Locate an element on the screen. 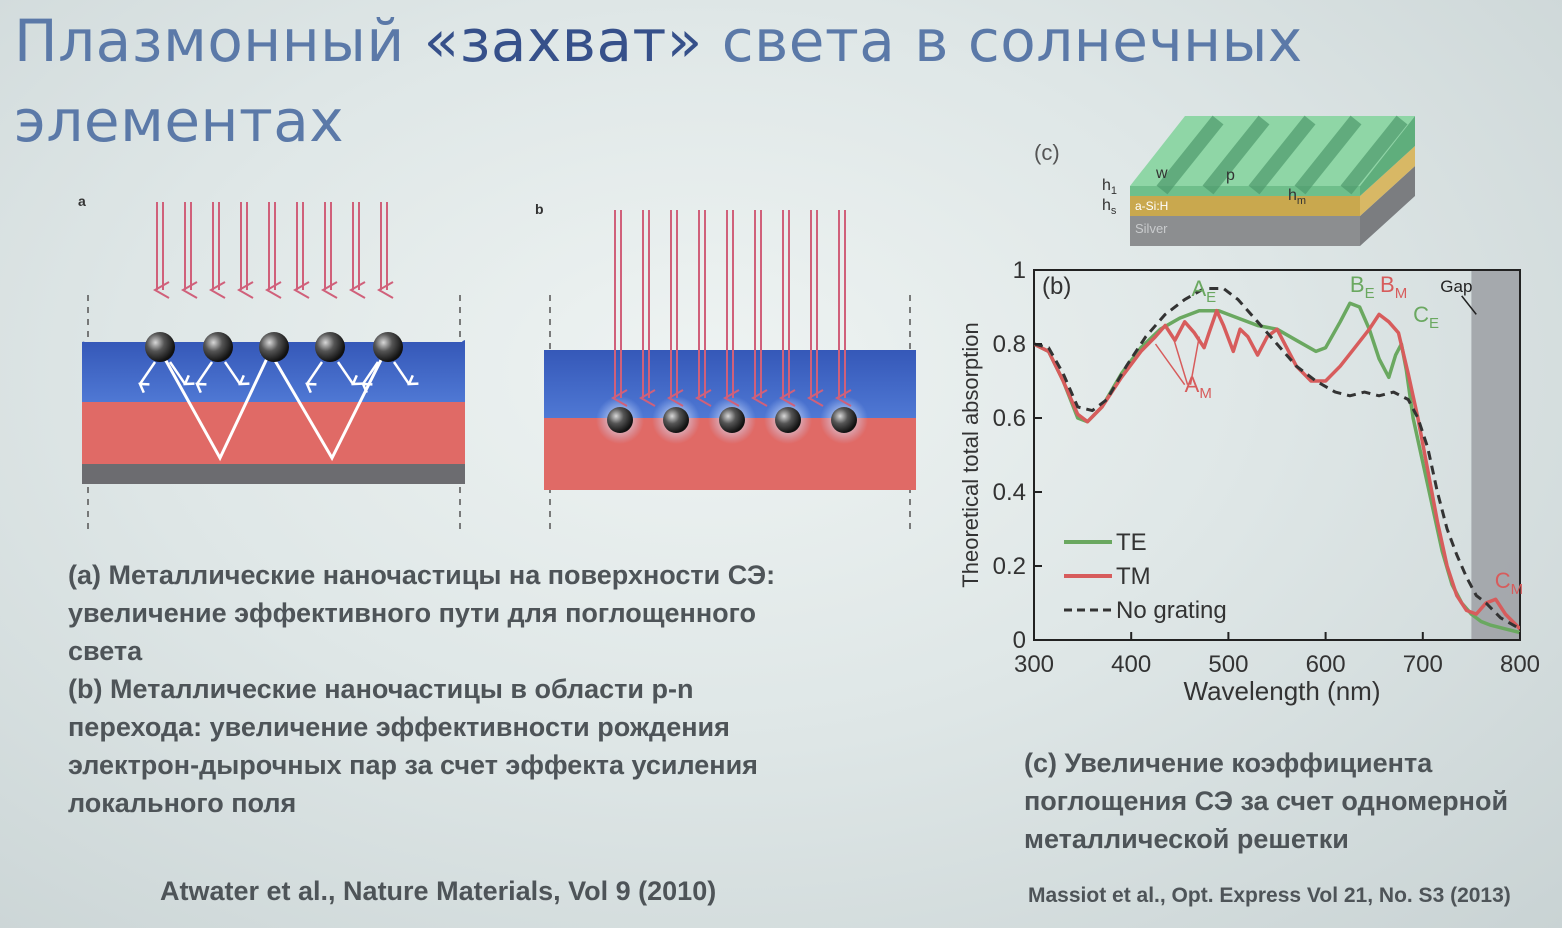 This screenshot has width=1562, height=928. legend-label-tm: TM is located at coordinates (1133, 576).